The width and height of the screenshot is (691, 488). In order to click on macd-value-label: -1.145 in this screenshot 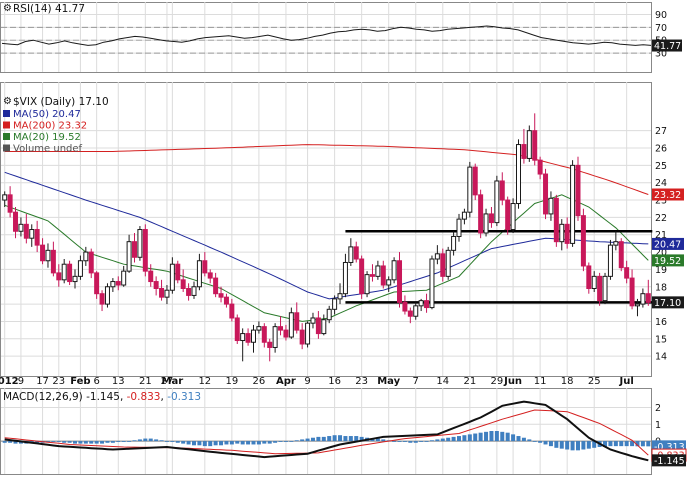, I will do `click(669, 461)`.